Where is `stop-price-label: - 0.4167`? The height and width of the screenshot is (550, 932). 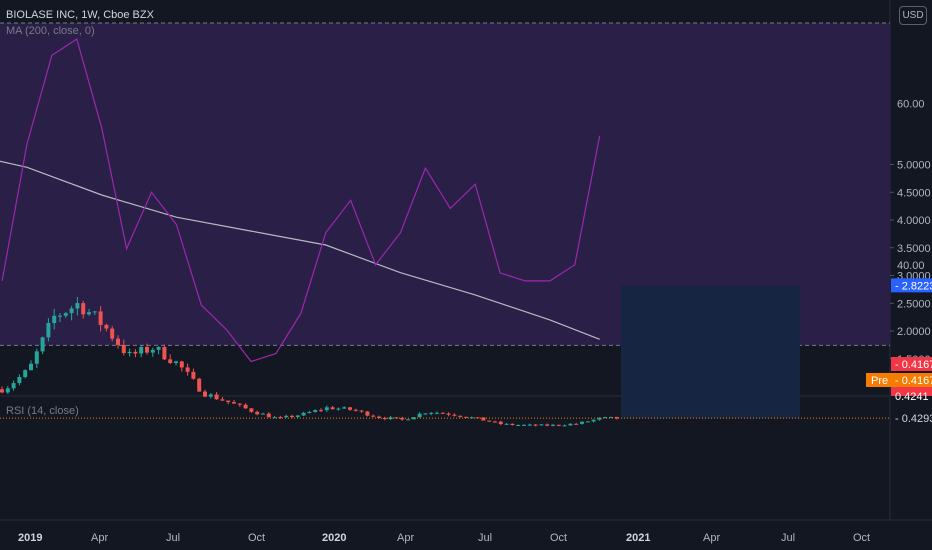 stop-price-label: - 0.4167 is located at coordinates (913, 365).